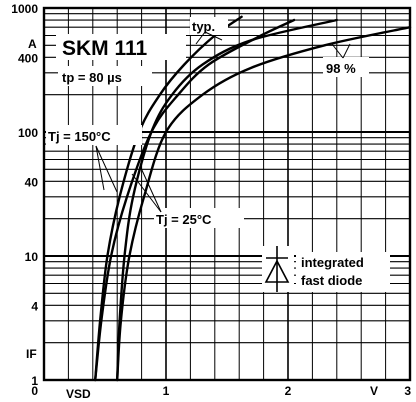 The height and width of the screenshot is (402, 416). I want to click on x-unit-label: V, so click(374, 391).